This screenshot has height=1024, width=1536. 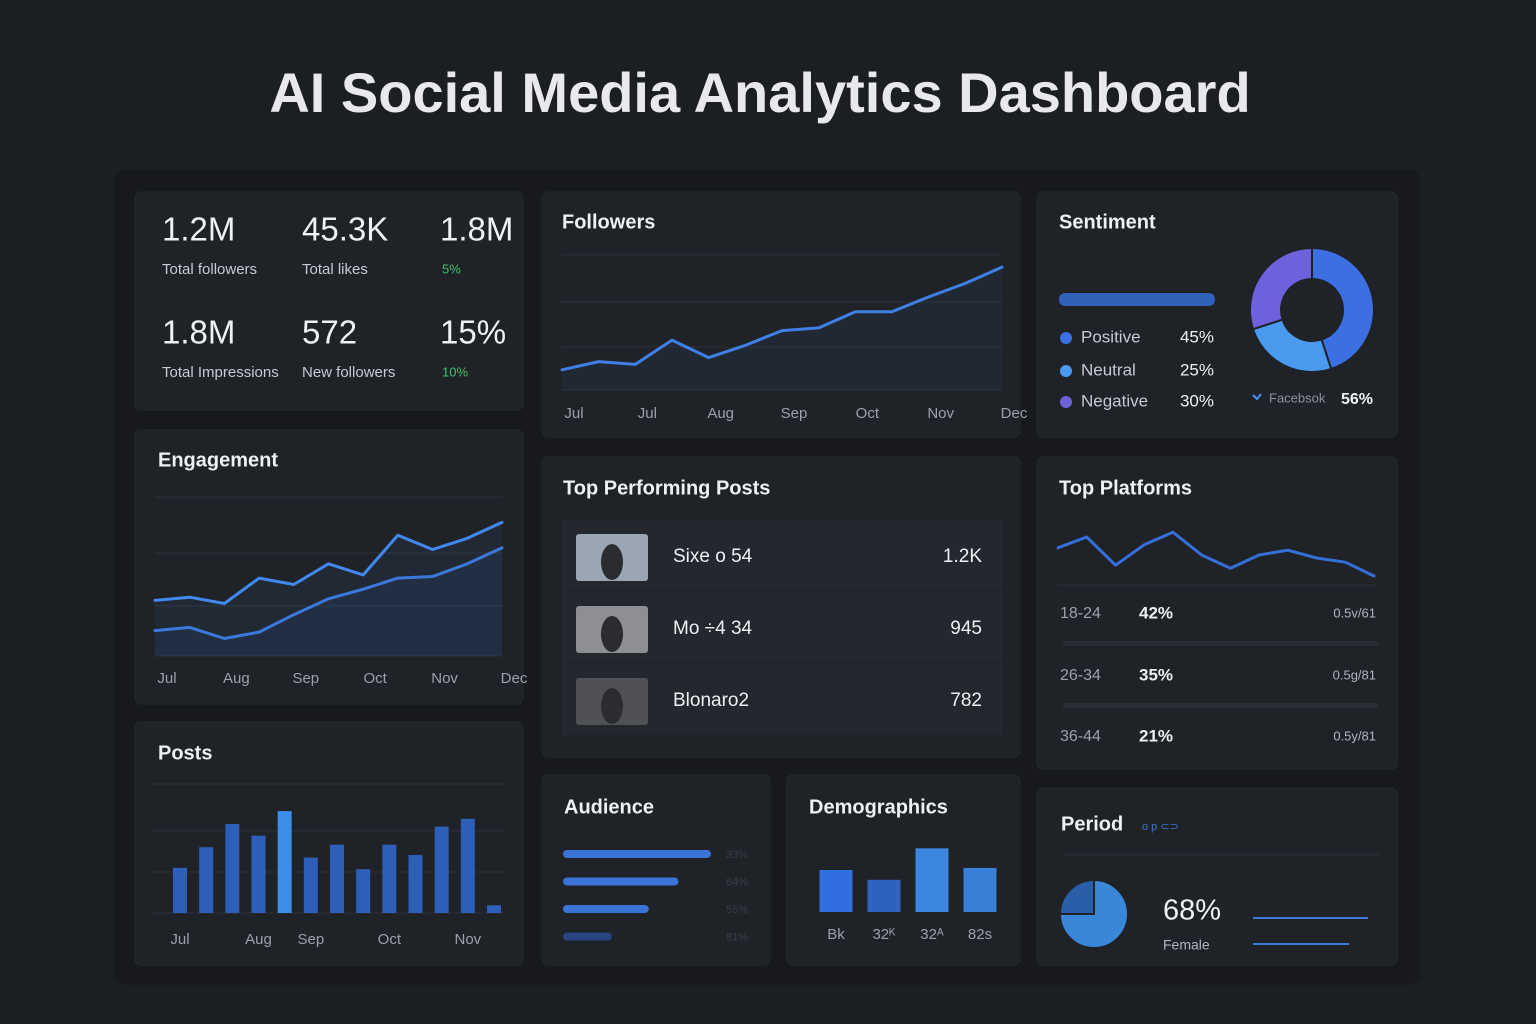 What do you see at coordinates (1156, 674) in the screenshot?
I see `share-value: 35%` at bounding box center [1156, 674].